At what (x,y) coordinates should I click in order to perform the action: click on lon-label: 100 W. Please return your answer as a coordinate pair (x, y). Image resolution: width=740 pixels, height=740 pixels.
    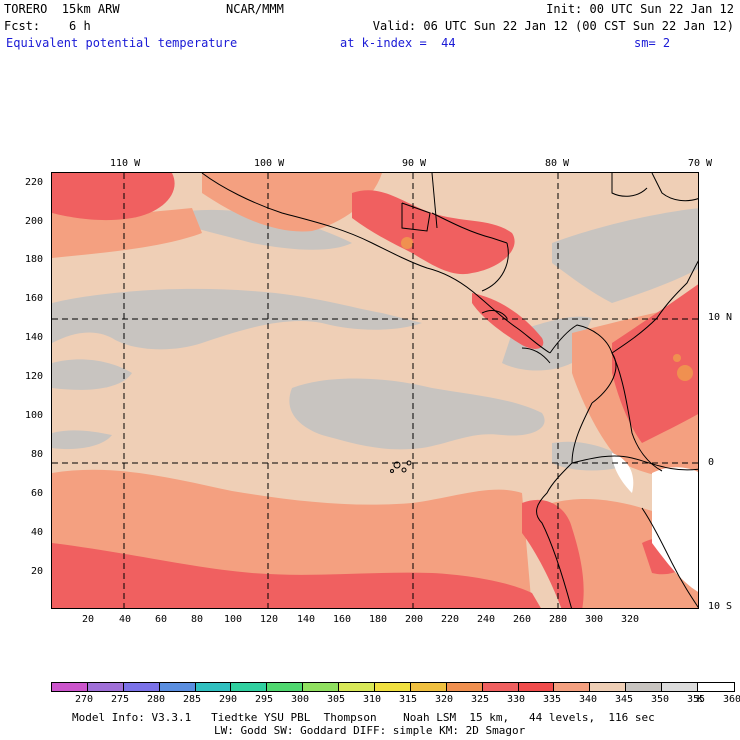
    Looking at the image, I should click on (269, 163).